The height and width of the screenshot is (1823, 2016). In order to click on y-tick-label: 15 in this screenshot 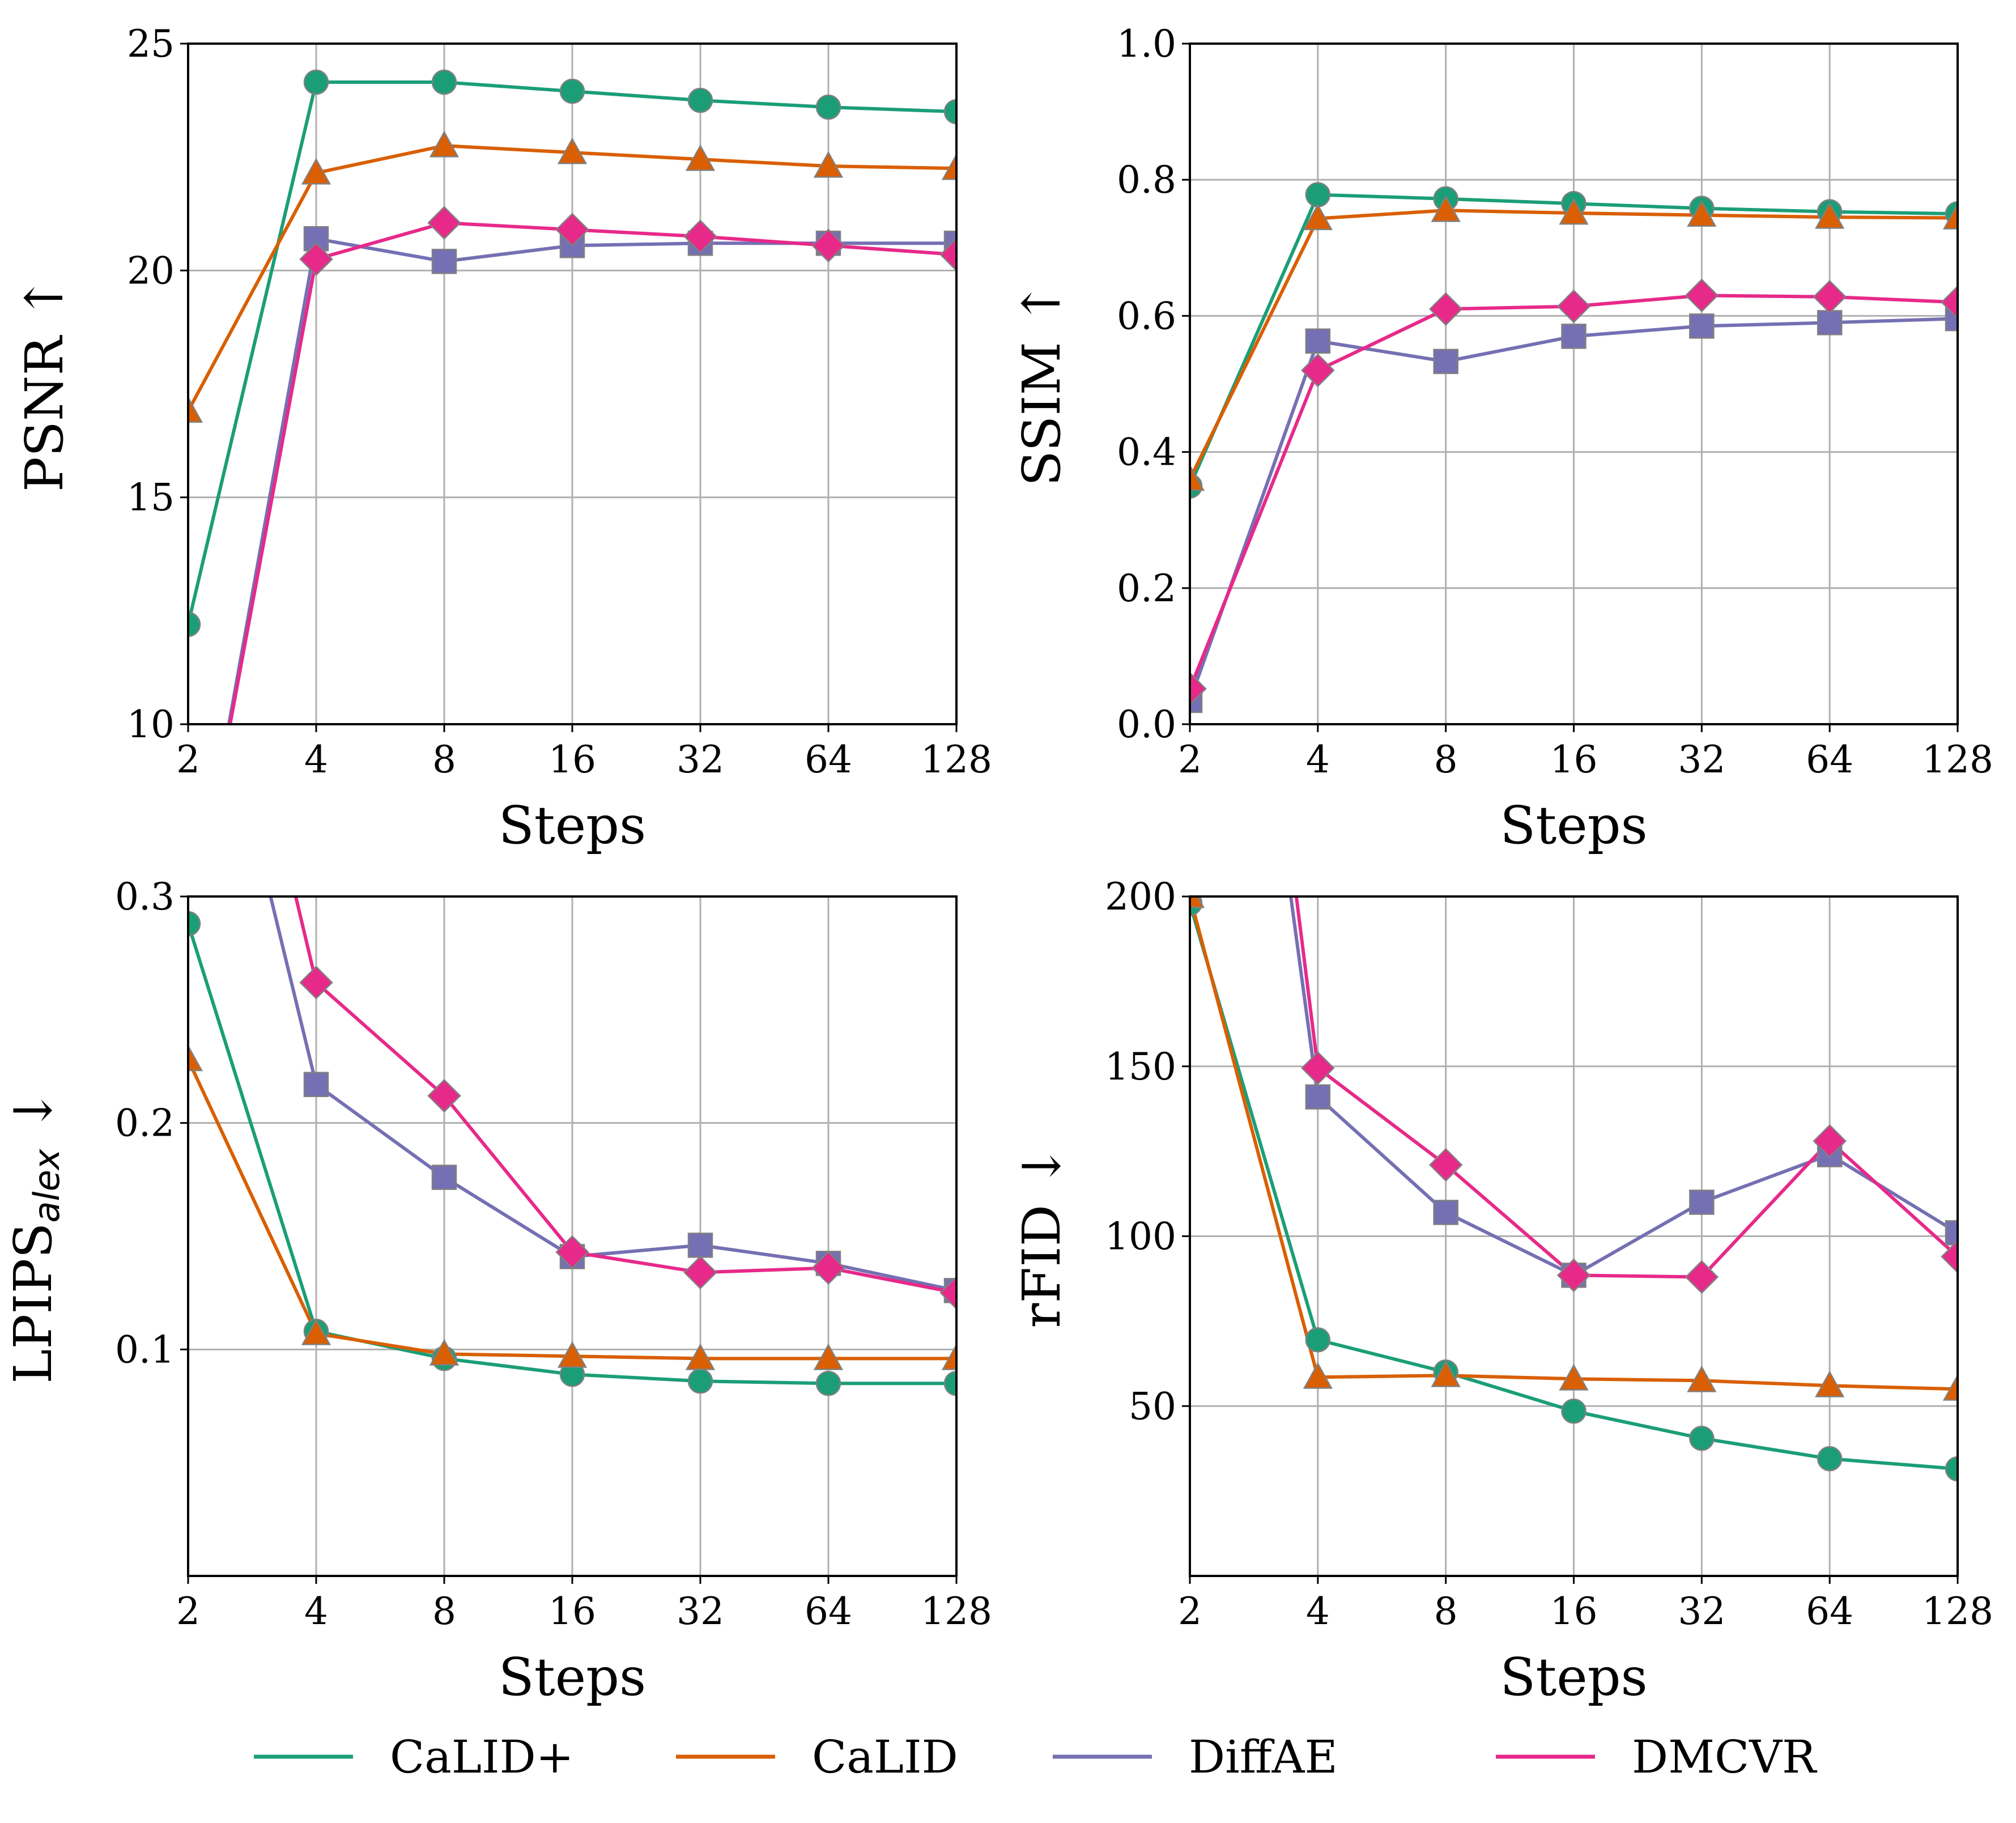, I will do `click(151, 498)`.